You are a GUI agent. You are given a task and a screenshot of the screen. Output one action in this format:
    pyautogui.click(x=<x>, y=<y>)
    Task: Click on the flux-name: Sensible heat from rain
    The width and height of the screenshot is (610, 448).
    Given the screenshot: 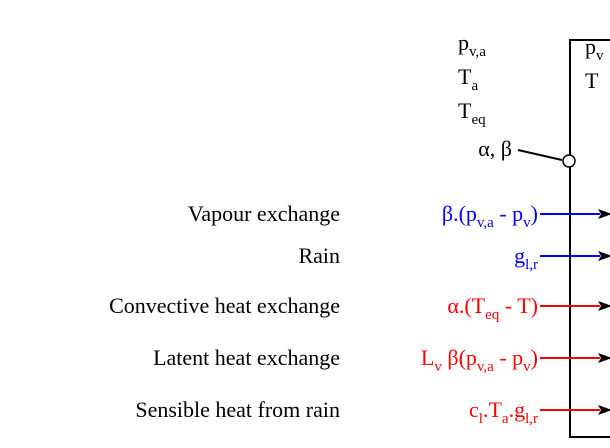 What is the action you would take?
    pyautogui.click(x=237, y=409)
    